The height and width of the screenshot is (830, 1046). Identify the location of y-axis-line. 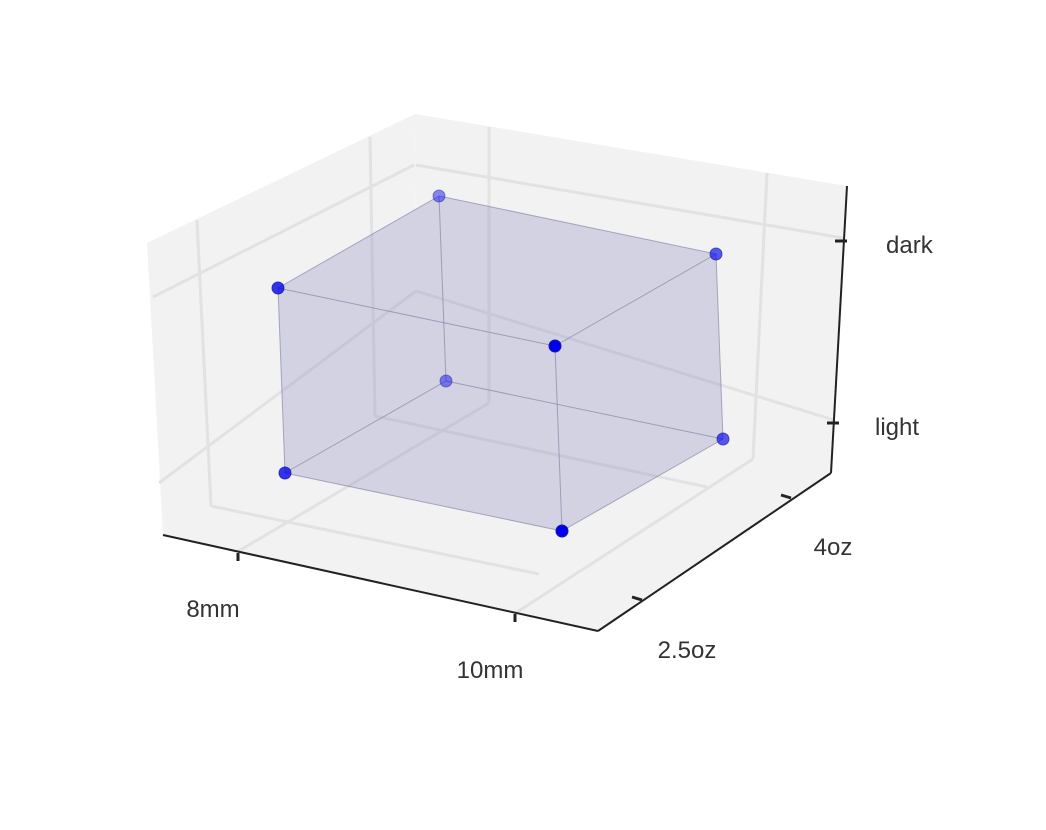
(714, 552).